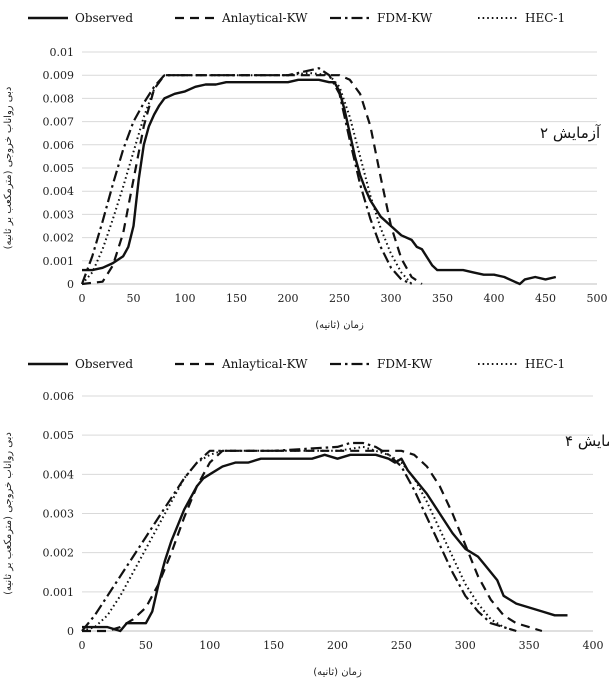  I want to click on chart0-x-tick-label: 400, so click(494, 298).